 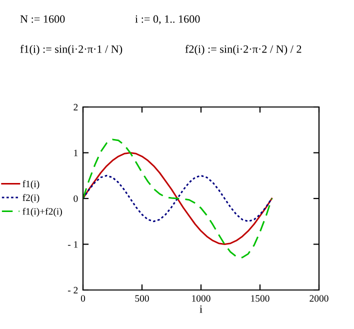 What do you see at coordinates (71, 50) in the screenshot?
I see `text: f1(i) := sin(i·2·π·1 / N)` at bounding box center [71, 50].